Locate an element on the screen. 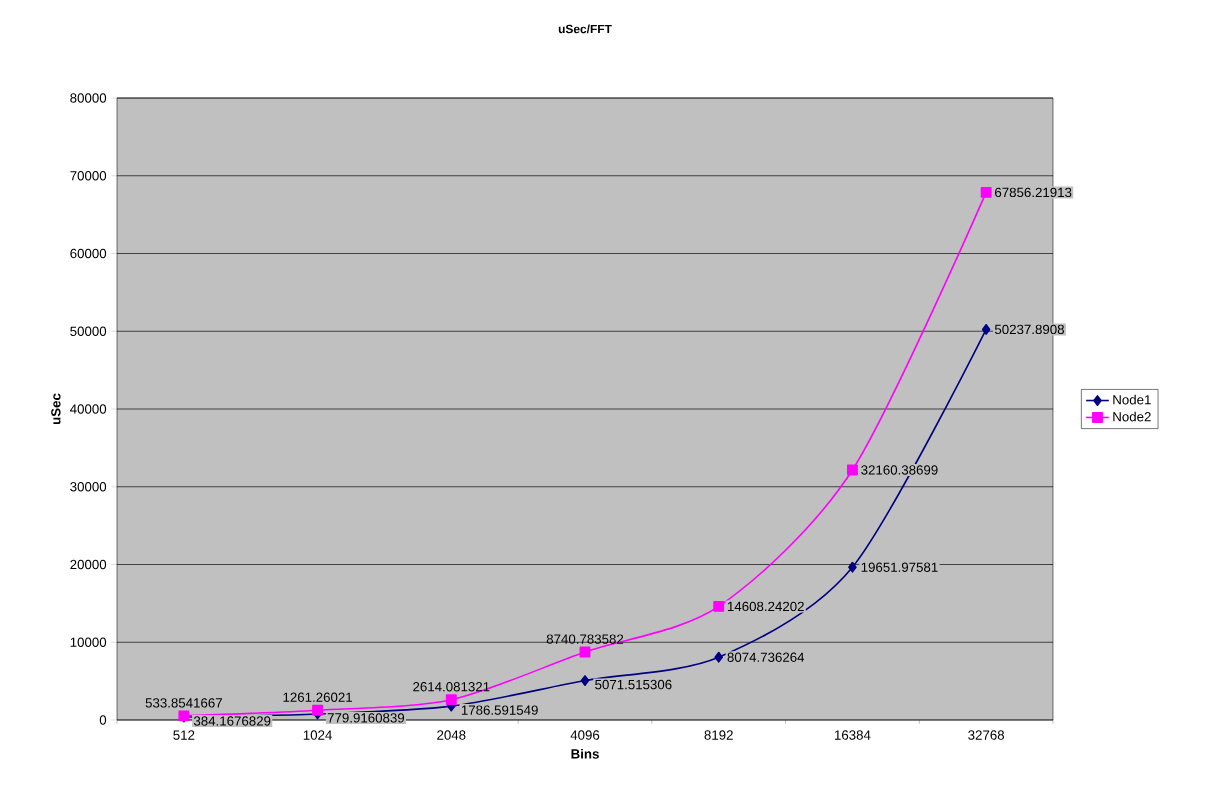 This screenshot has height=796, width=1230. x-tick-label: 2048 is located at coordinates (451, 735).